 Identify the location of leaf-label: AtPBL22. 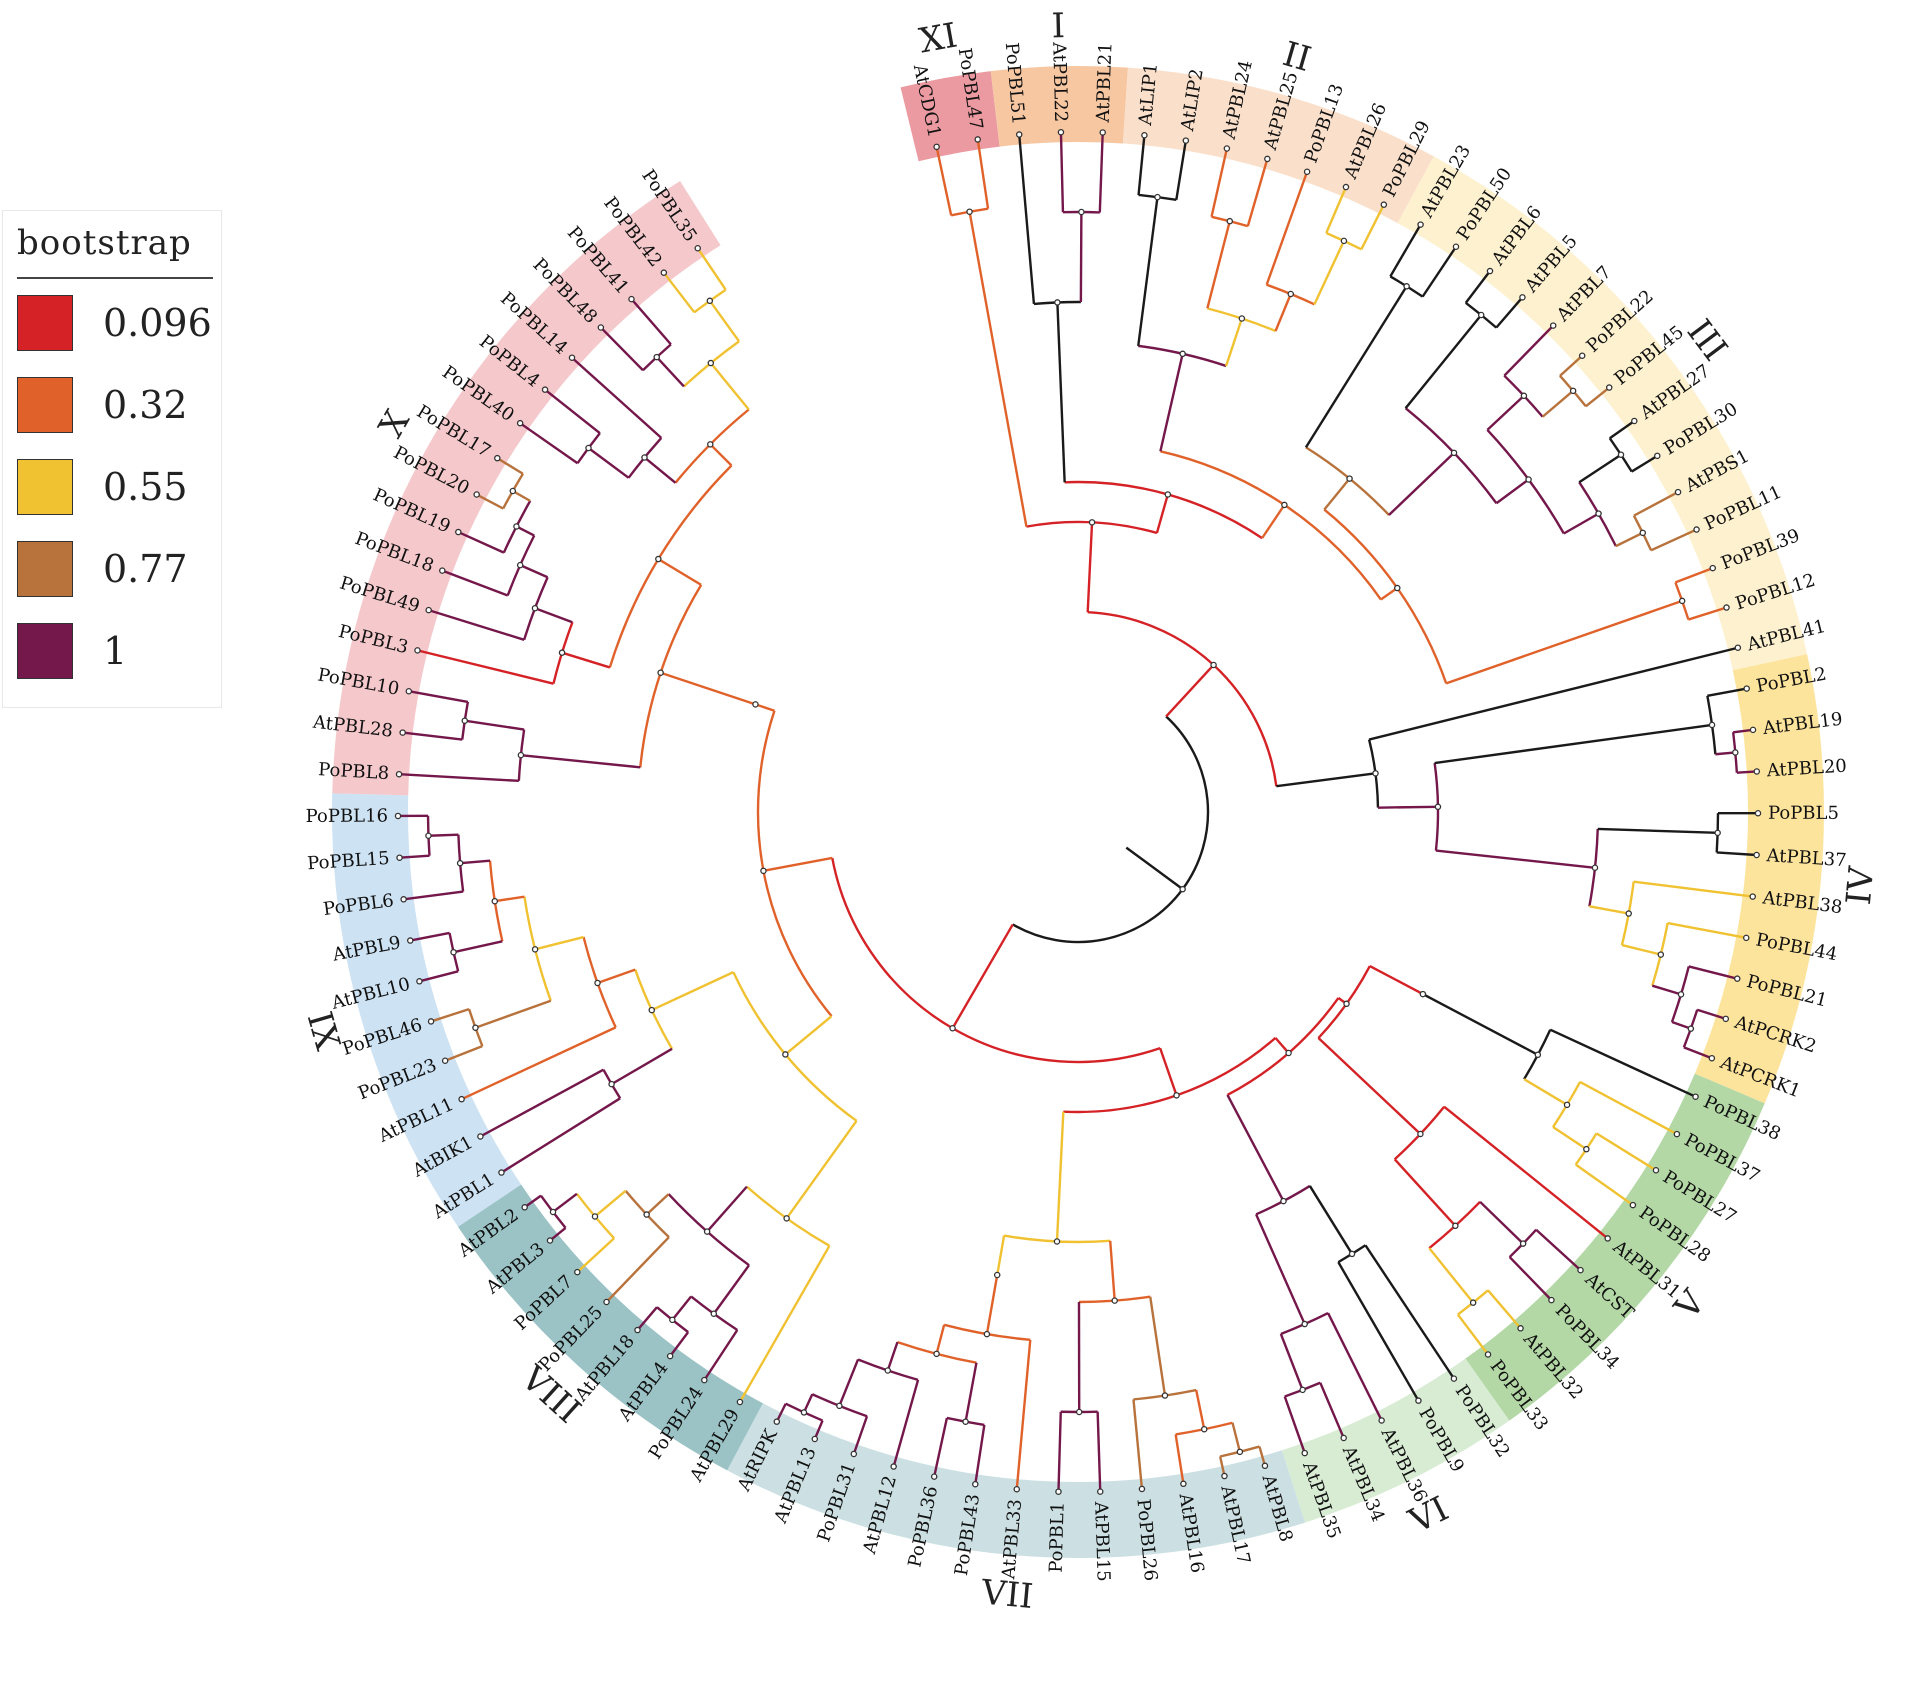
(1059, 82).